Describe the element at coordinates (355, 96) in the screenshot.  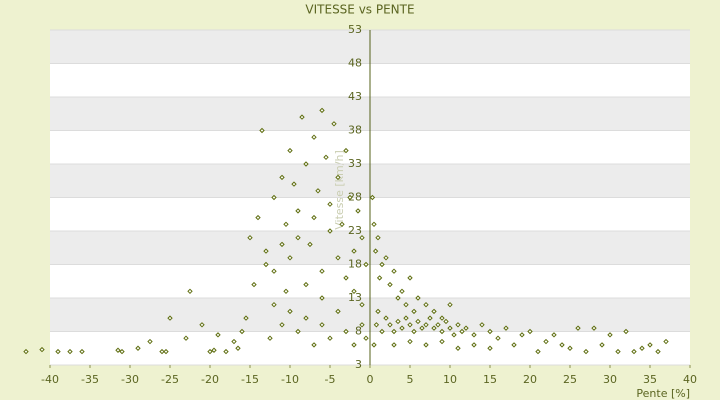
I see `y-tick-label: 43` at that location.